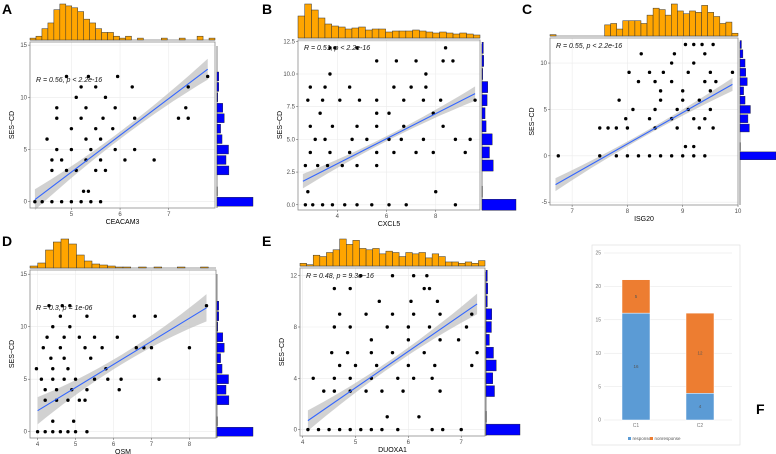 The width and height of the screenshot is (776, 454). I want to click on chart-frame, so click(666, 345).